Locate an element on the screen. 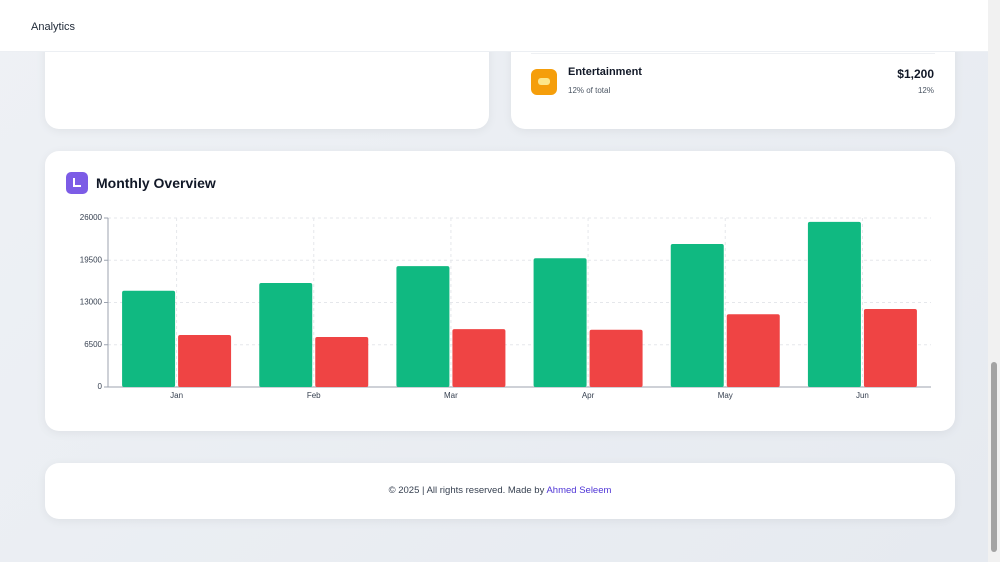  category-amount: $1,200 is located at coordinates (915, 74).